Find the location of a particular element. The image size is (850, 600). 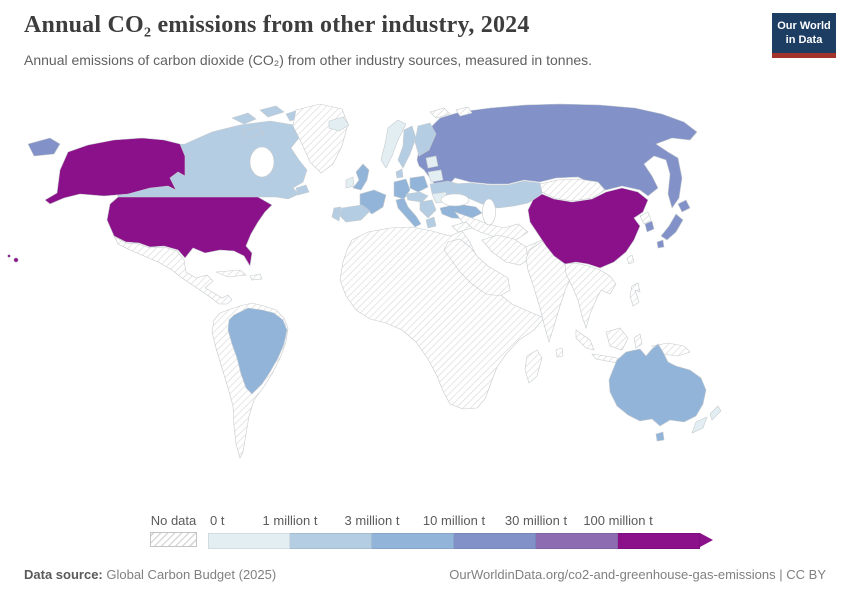

map-region-hispaniola is located at coordinates (256, 277).